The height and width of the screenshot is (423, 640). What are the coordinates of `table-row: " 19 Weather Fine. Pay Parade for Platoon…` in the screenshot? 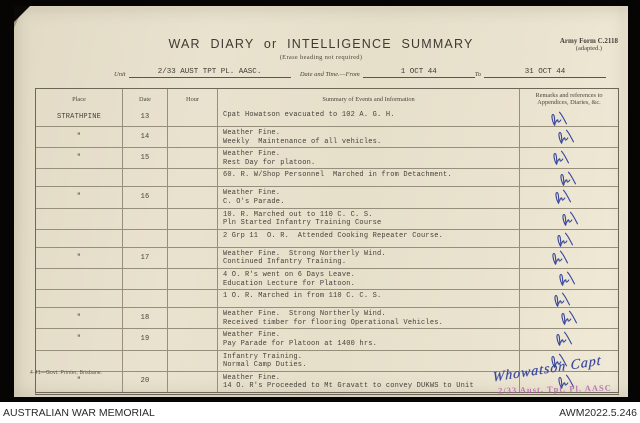 It's located at (327, 339).